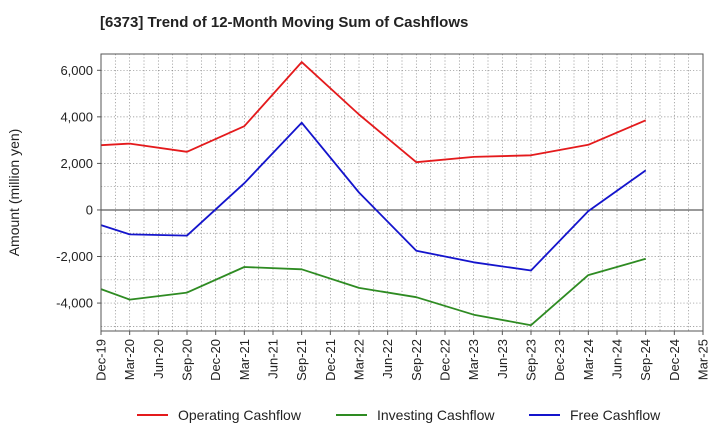 The image size is (720, 440). What do you see at coordinates (14, 193) in the screenshot?
I see `y-axis-label: Amount (million yen)` at bounding box center [14, 193].